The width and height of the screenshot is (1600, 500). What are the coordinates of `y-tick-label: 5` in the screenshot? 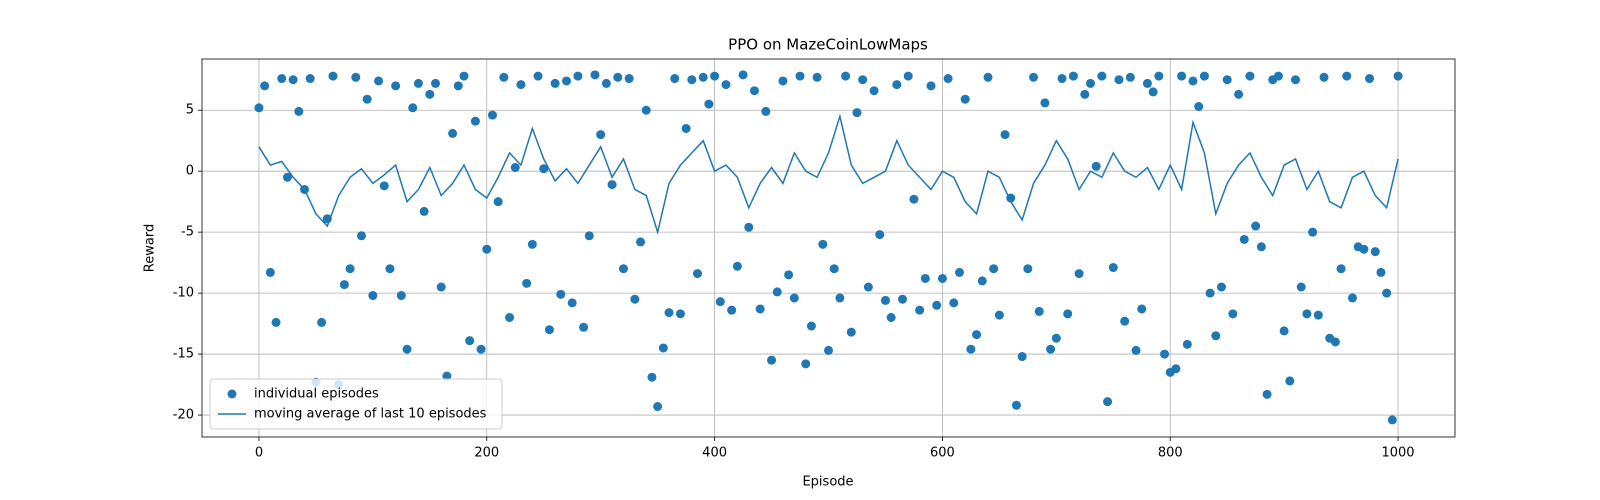 It's located at (190, 110).